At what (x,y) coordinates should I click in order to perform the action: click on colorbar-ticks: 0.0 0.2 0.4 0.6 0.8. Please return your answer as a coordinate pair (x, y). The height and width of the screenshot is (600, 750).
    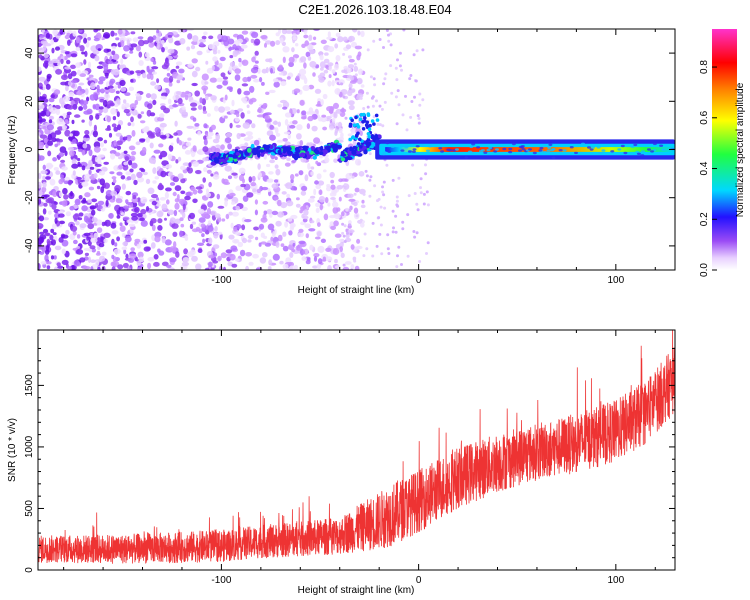
    Looking at the image, I should click on (708, 168).